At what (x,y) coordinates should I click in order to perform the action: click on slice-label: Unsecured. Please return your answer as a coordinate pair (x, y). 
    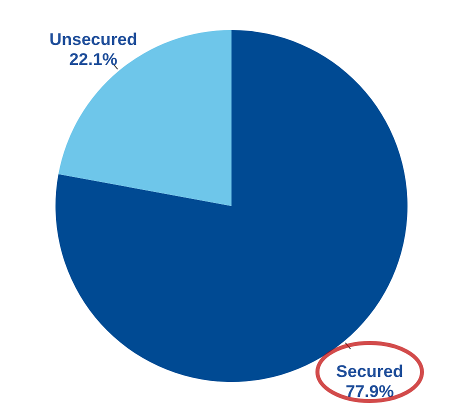
    Looking at the image, I should click on (93, 40).